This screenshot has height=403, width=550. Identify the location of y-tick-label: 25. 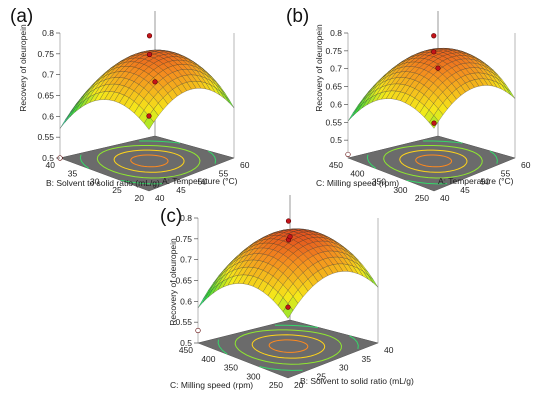
(117, 190).